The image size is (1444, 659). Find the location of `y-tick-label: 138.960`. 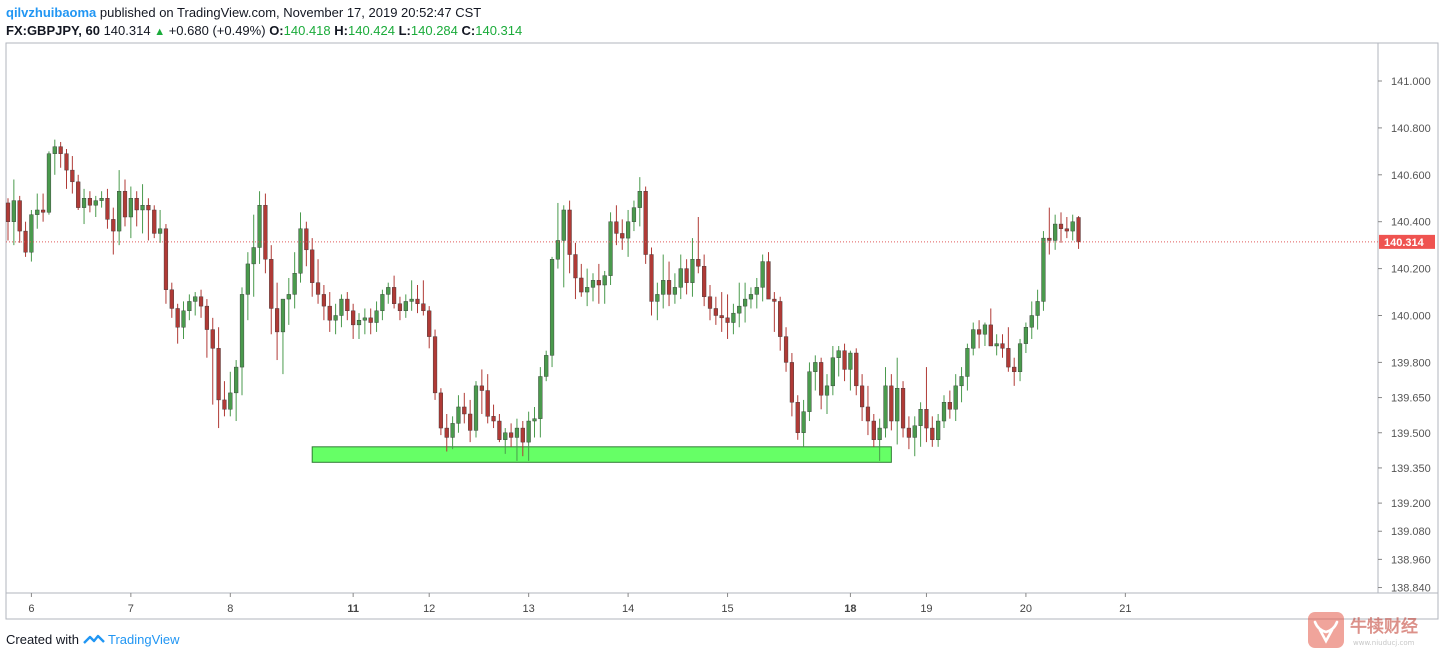

y-tick-label: 138.960 is located at coordinates (1411, 560).